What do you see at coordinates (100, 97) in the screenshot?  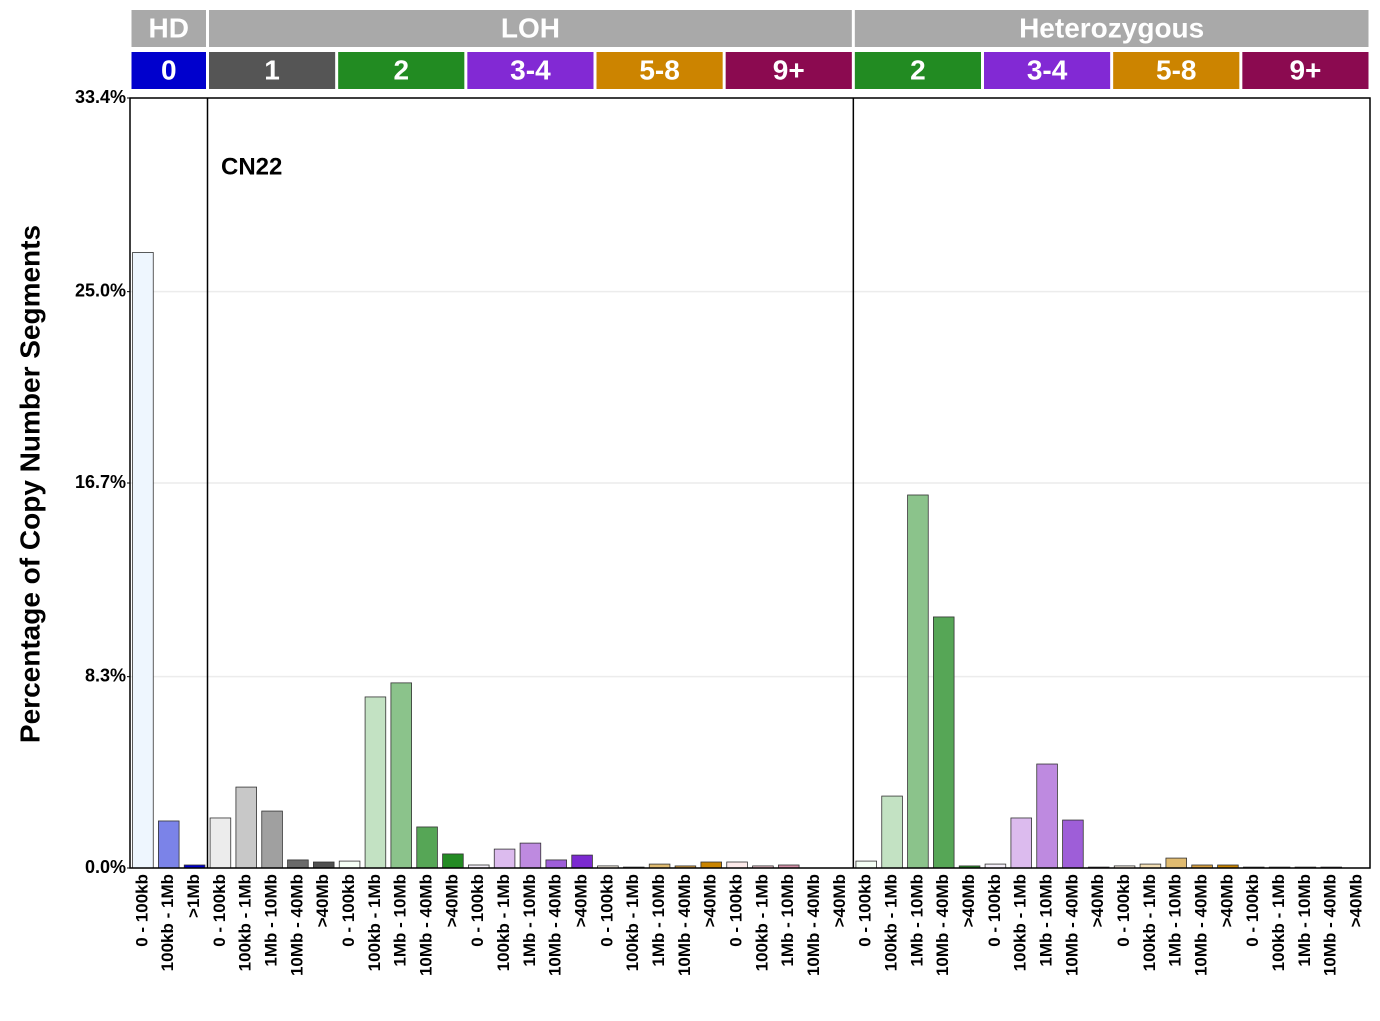 I see `y-tick-label: 33.4%` at bounding box center [100, 97].